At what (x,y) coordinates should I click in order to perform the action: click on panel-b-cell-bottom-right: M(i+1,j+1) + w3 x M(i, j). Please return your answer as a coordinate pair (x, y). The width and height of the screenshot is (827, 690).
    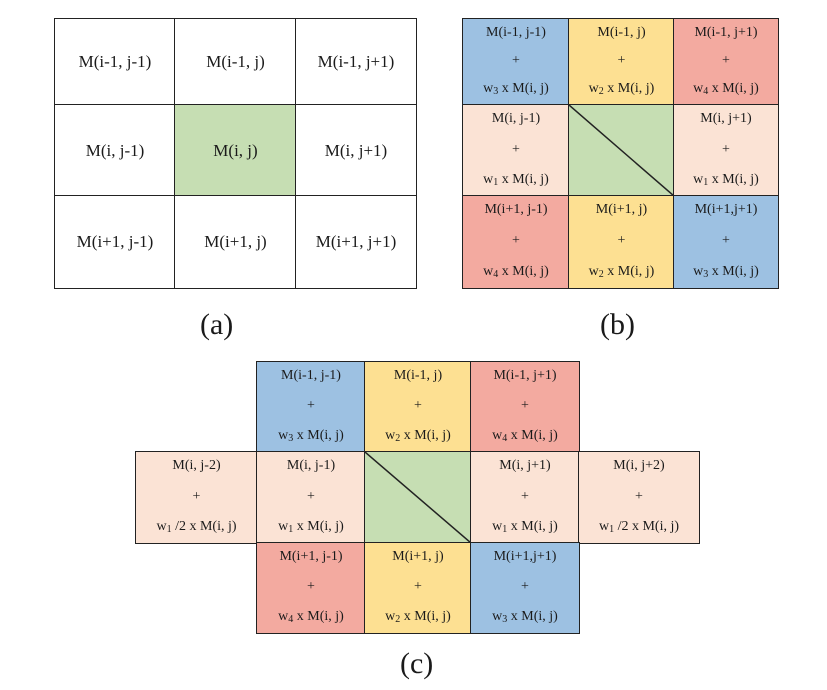
    Looking at the image, I should click on (726, 242).